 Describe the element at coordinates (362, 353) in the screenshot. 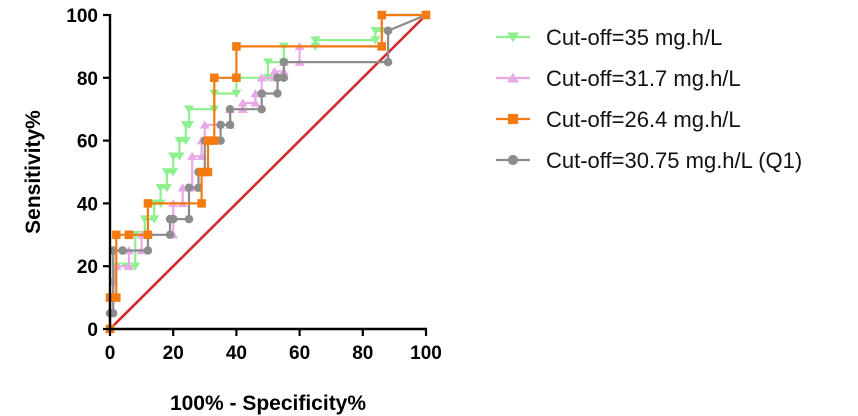

I see `x-tick-label: 80` at that location.